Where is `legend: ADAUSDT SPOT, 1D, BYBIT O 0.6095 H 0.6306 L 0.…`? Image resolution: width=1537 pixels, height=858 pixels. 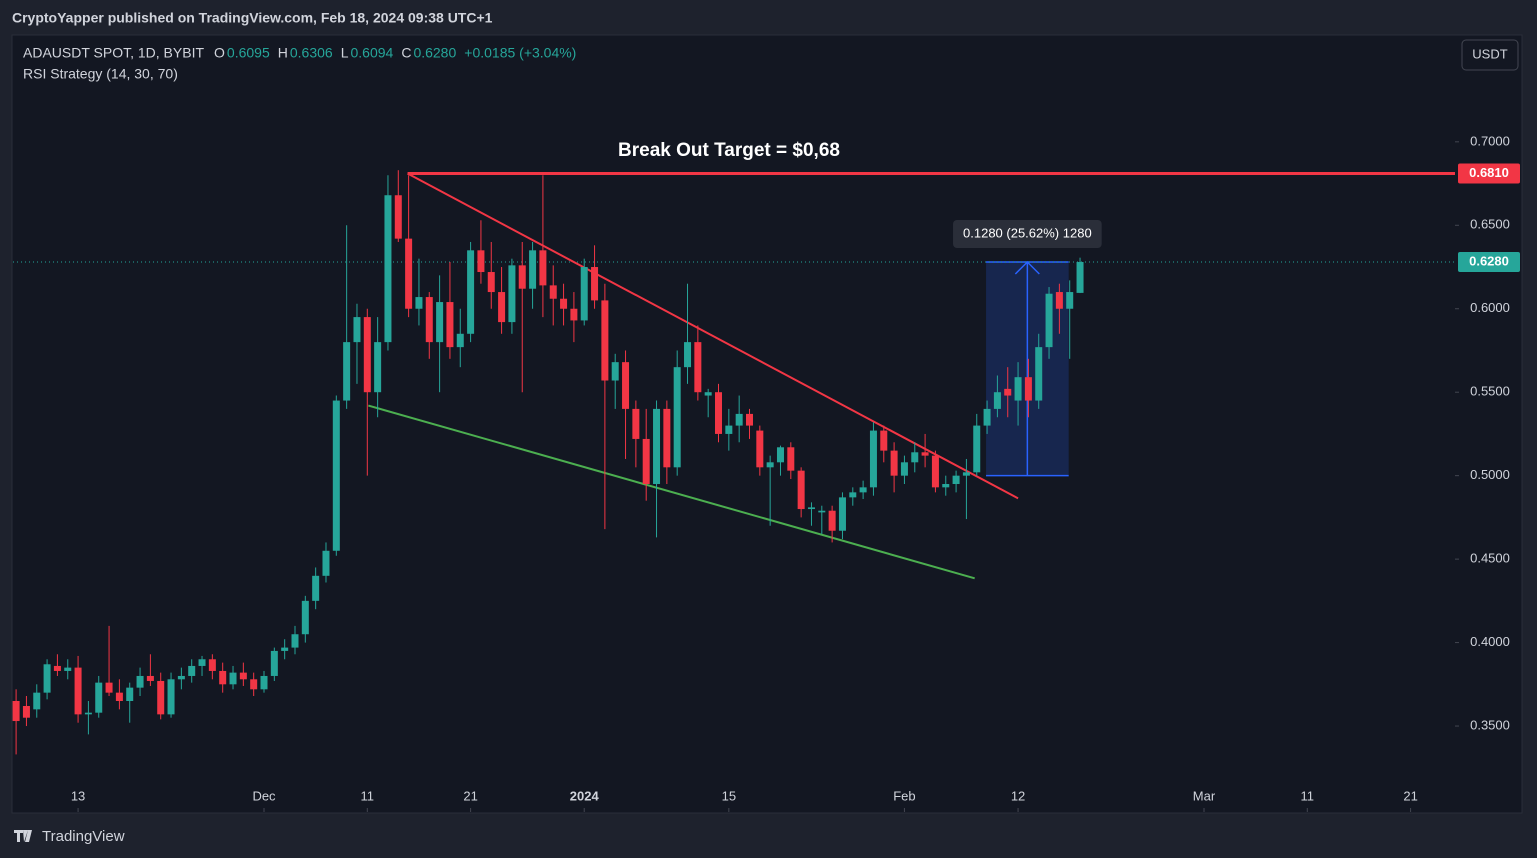
legend: ADAUSDT SPOT, 1D, BYBIT O 0.6095 H 0.6306 L 0.… is located at coordinates (299, 53).